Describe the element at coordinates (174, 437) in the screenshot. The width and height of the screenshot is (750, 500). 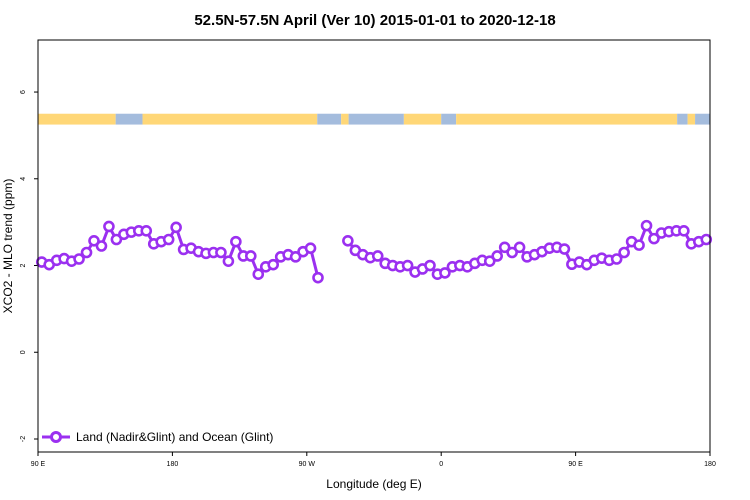
I see `legend-label: Land (Nadir&Glint) and Ocean (Glint)` at that location.